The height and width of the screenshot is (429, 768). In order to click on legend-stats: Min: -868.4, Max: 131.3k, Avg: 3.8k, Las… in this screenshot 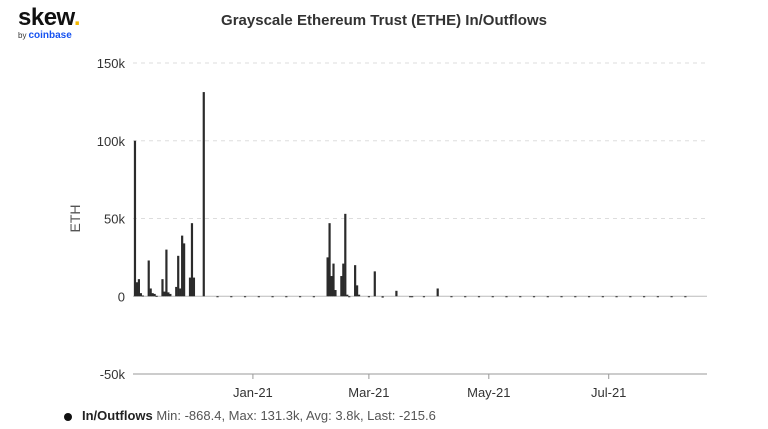, I will do `click(296, 415)`.